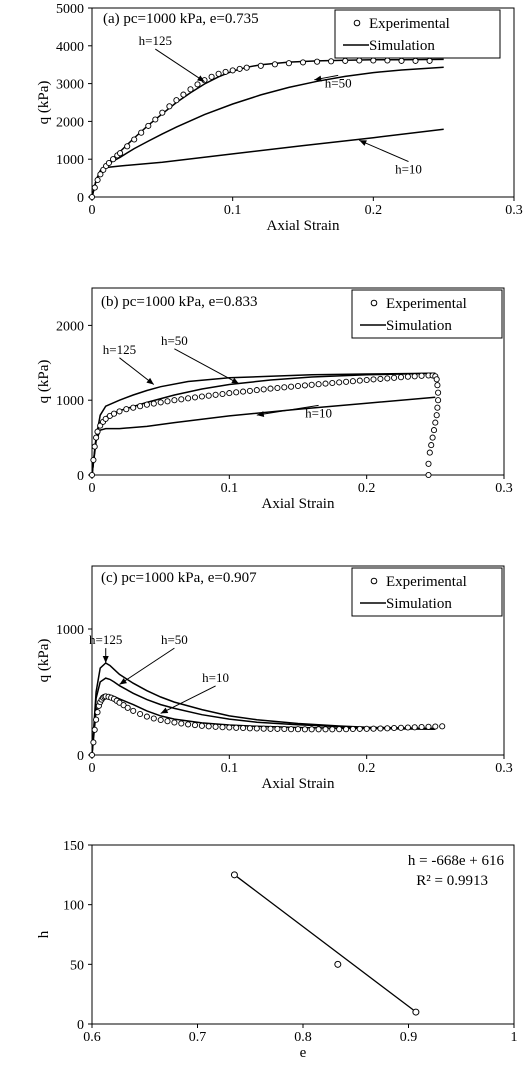 This screenshot has height=1068, width=531. Describe the element at coordinates (198, 1037) in the screenshot. I see `x-tick-label: 0.7` at that location.